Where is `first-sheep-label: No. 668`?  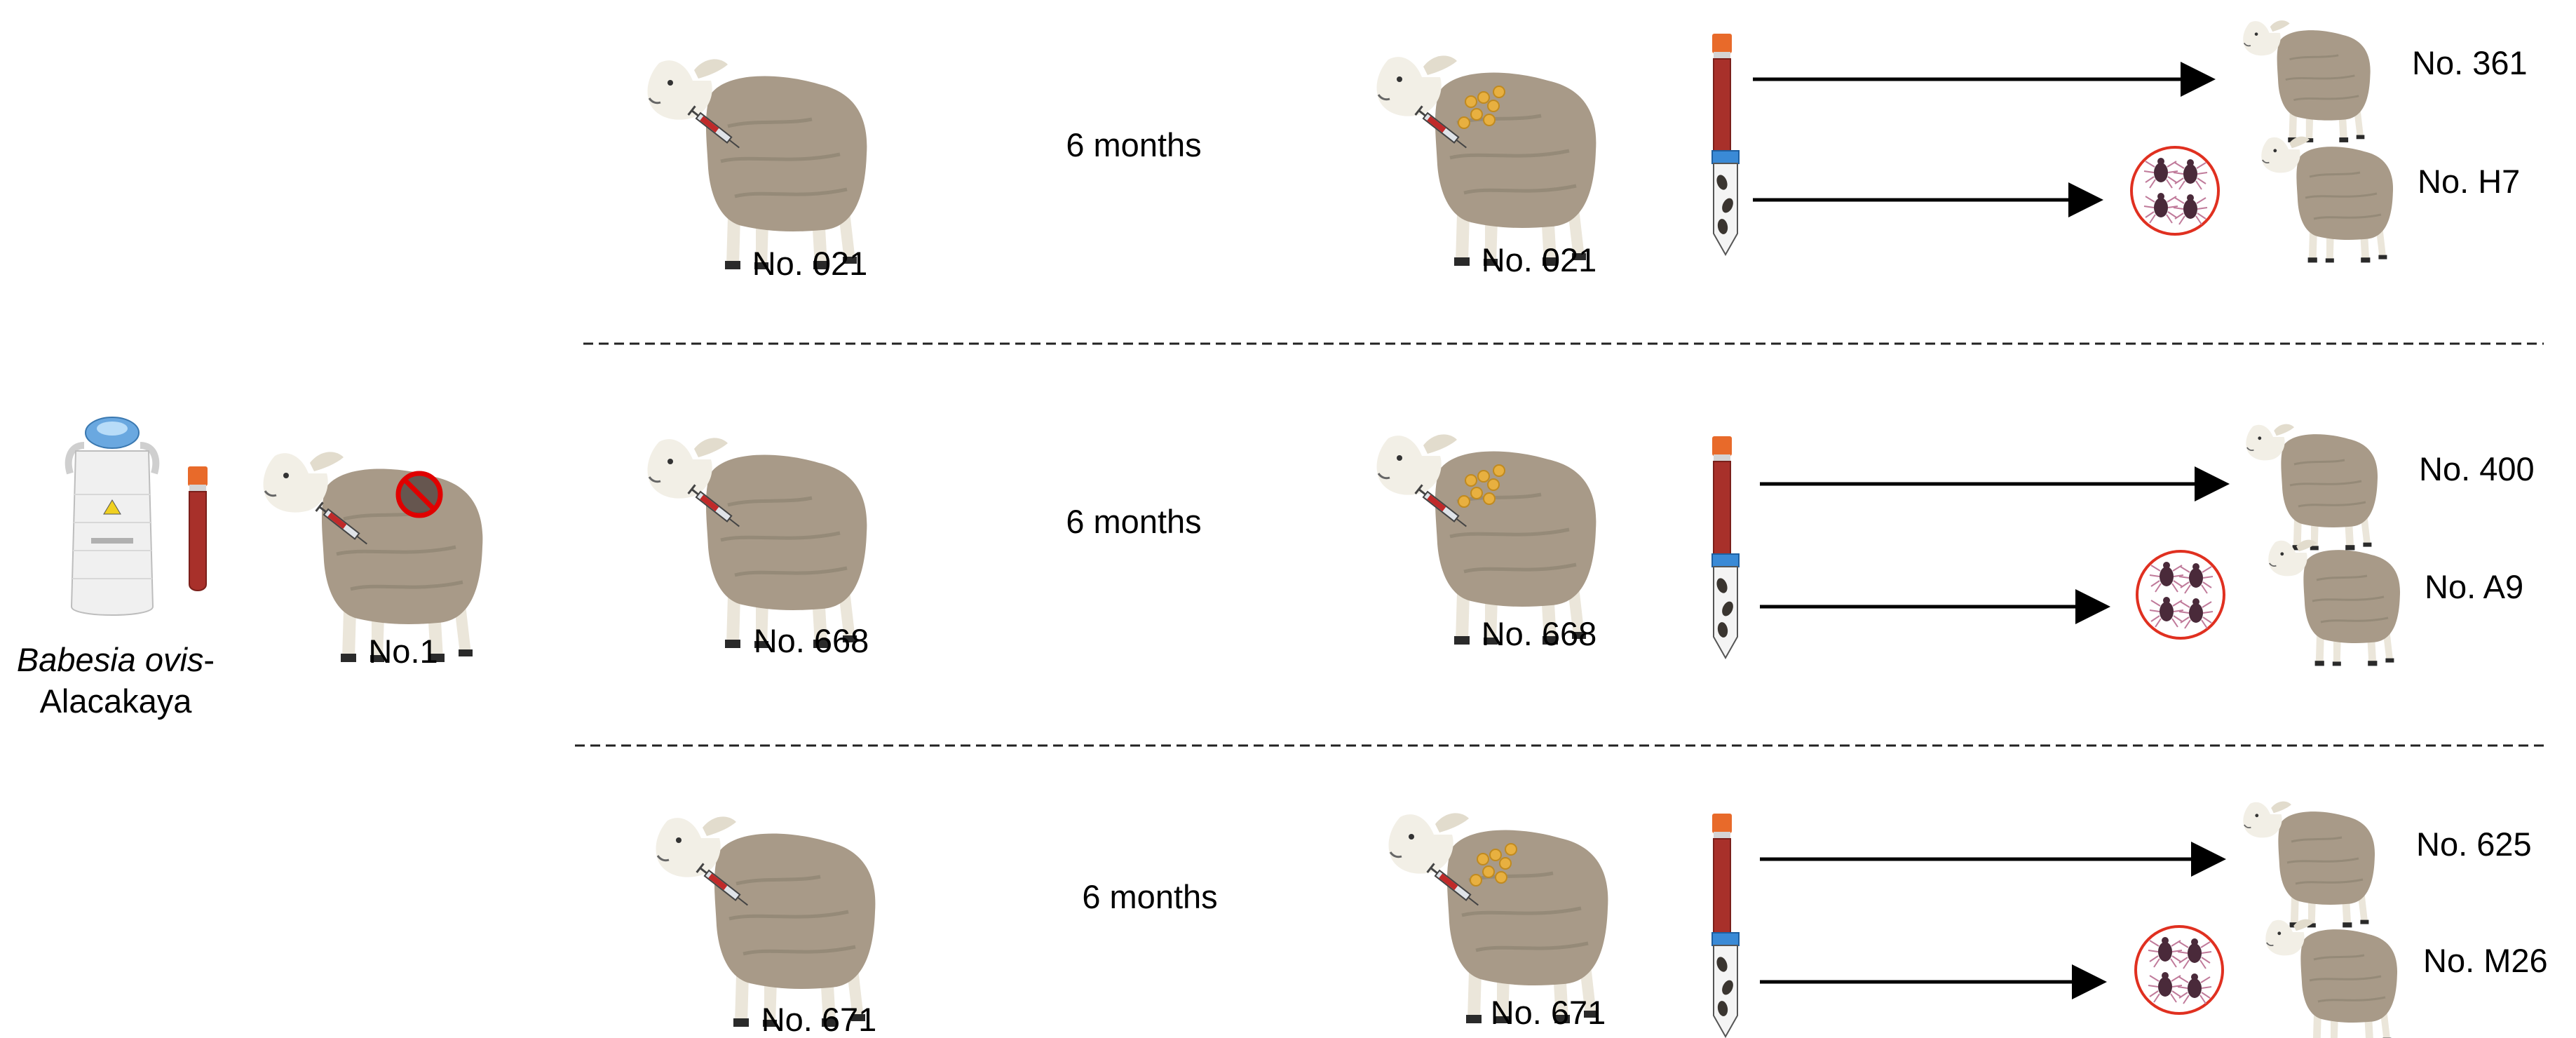 first-sheep-label: No. 668 is located at coordinates (811, 641).